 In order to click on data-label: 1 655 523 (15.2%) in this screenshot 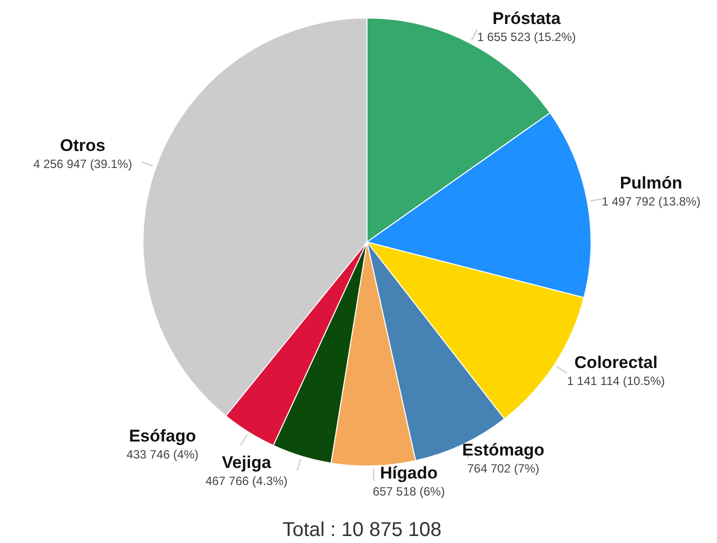, I will do `click(526, 37)`.